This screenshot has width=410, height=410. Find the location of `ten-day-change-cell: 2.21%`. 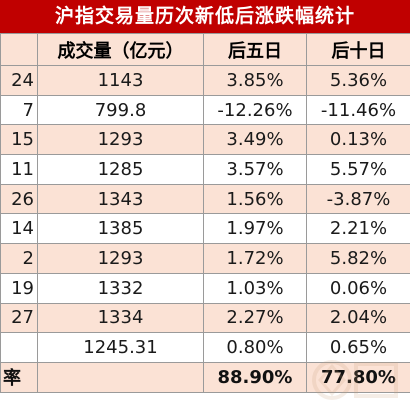

ten-day-change-cell: 2.21% is located at coordinates (358, 229).